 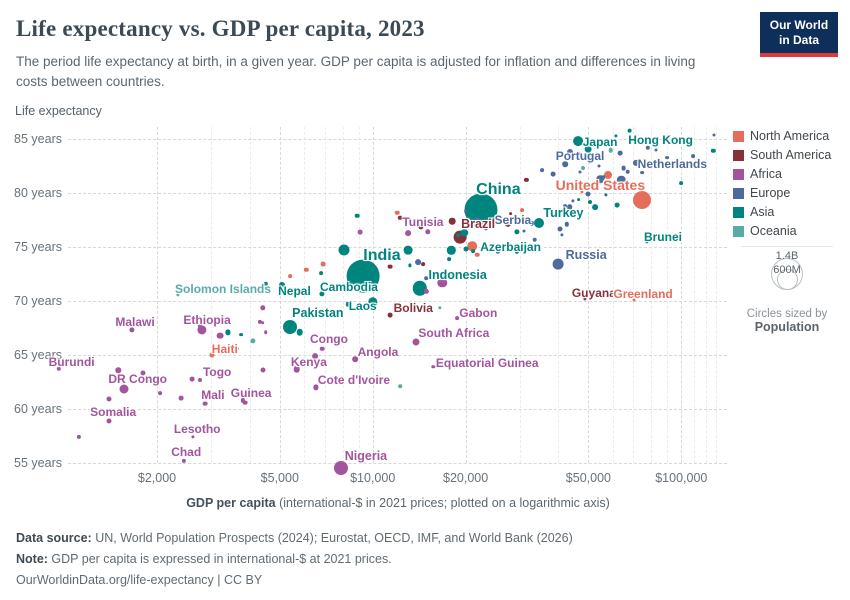 What do you see at coordinates (132, 330) in the screenshot?
I see `point-malawi` at bounding box center [132, 330].